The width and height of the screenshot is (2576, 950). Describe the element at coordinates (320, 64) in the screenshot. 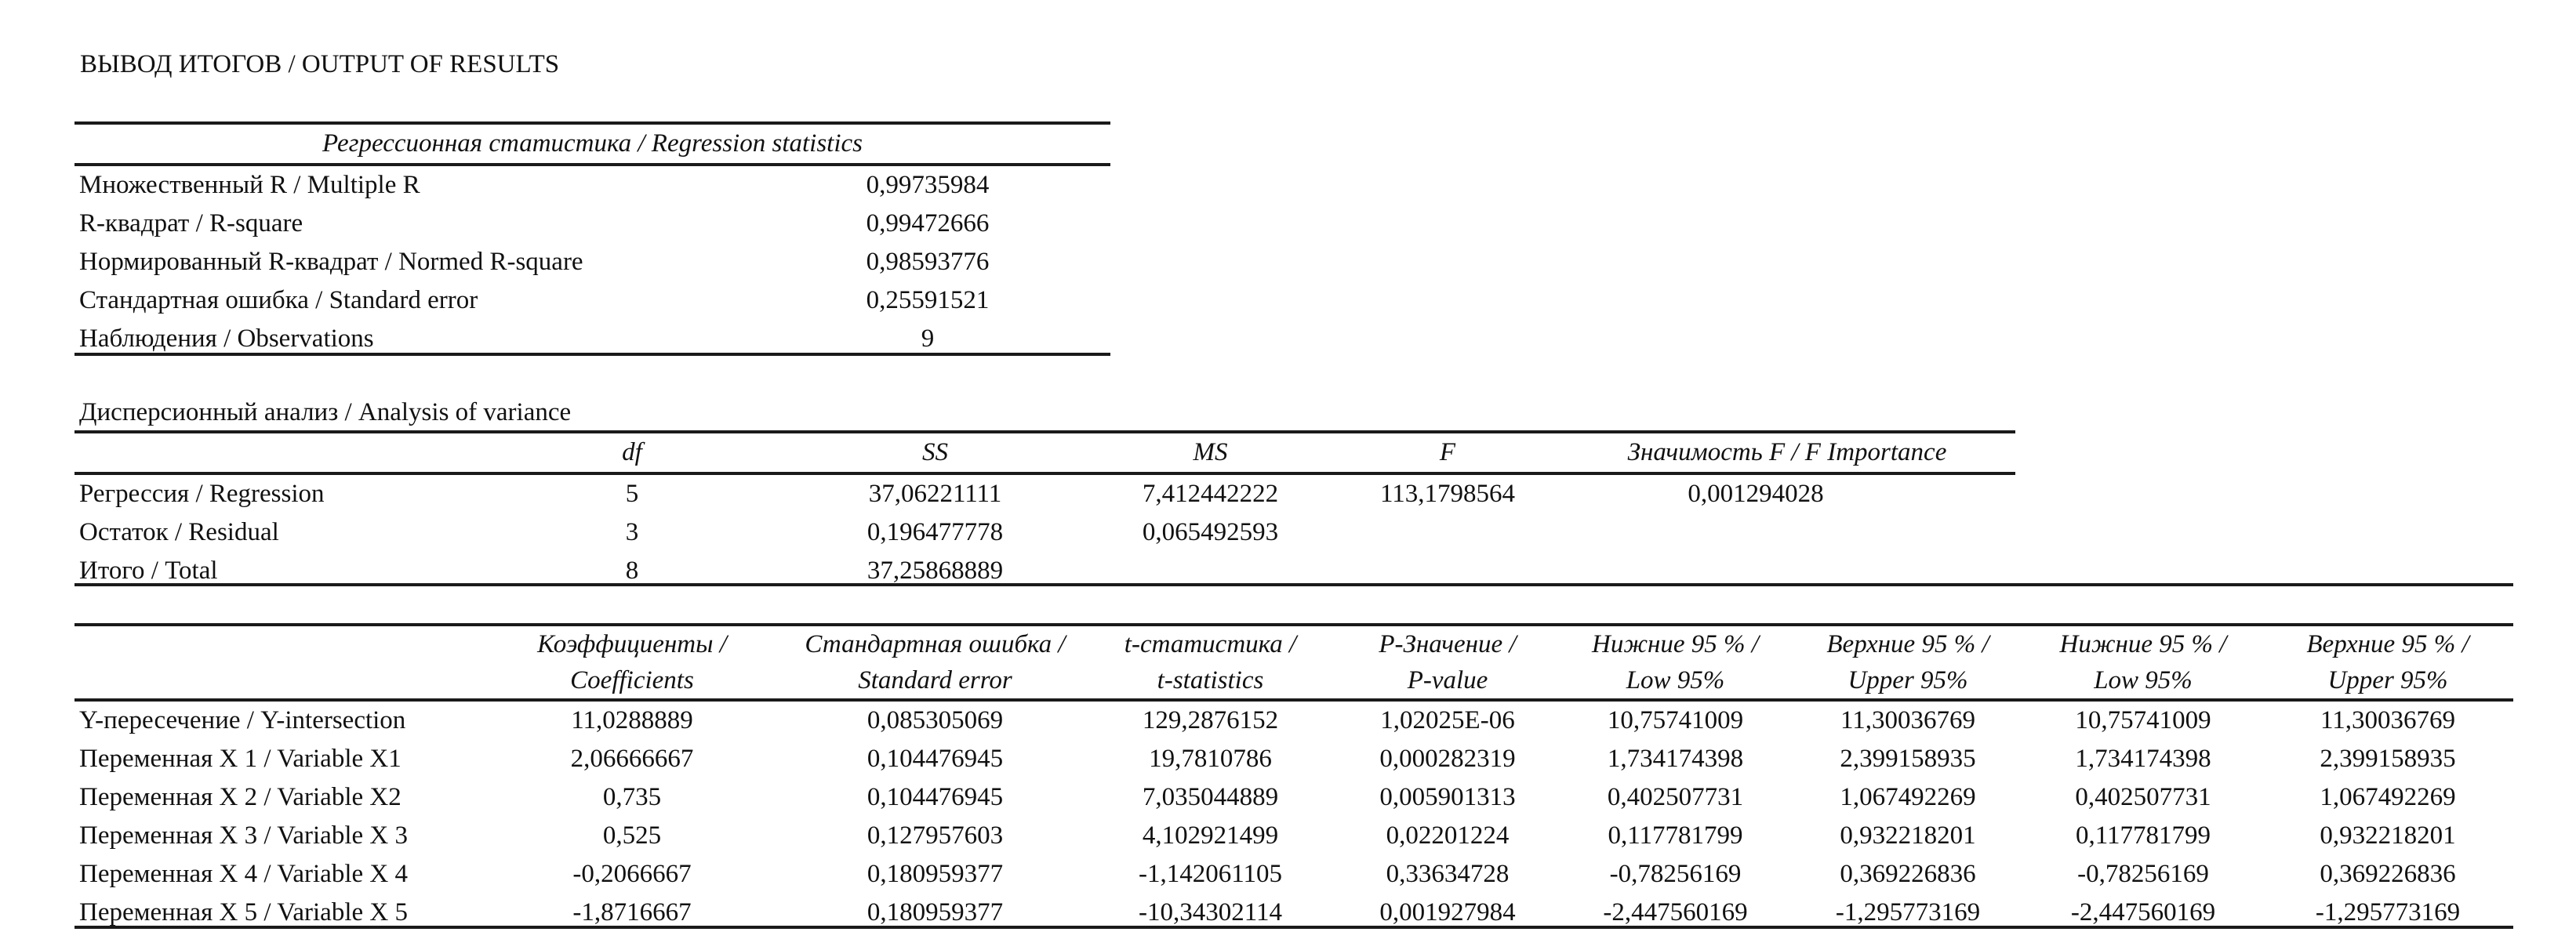

I see `page-title: ВЫВОД ИТОГОВ / OUTPUT OF RESULTS` at that location.